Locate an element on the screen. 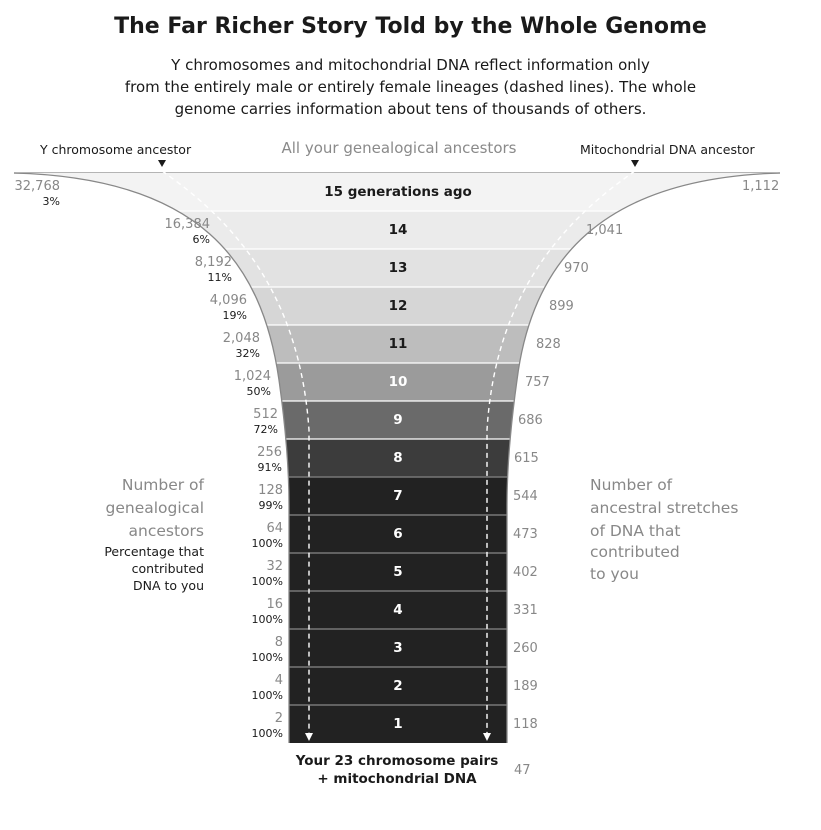  generation-label: 11 is located at coordinates (398, 344).